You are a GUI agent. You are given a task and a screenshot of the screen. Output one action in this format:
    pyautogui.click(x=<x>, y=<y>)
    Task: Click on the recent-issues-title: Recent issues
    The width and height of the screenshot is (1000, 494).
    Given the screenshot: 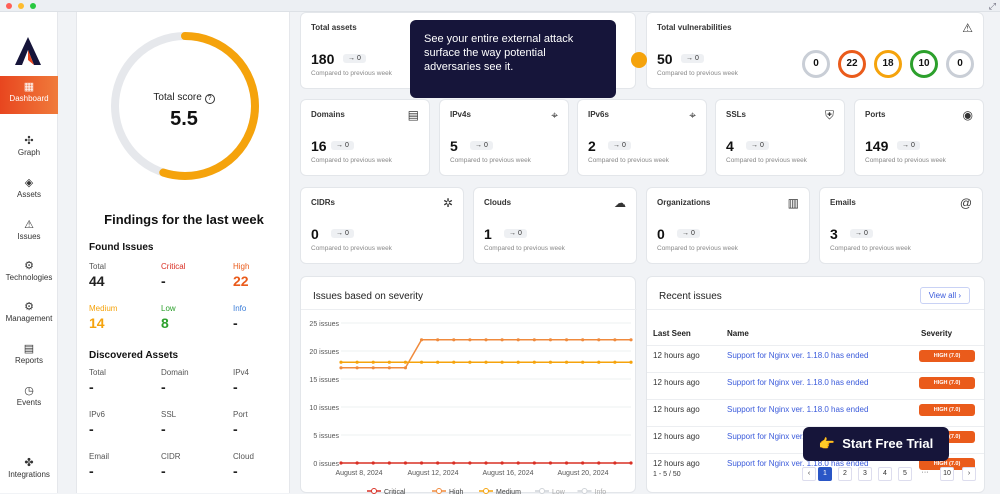 What is the action you would take?
    pyautogui.click(x=690, y=296)
    